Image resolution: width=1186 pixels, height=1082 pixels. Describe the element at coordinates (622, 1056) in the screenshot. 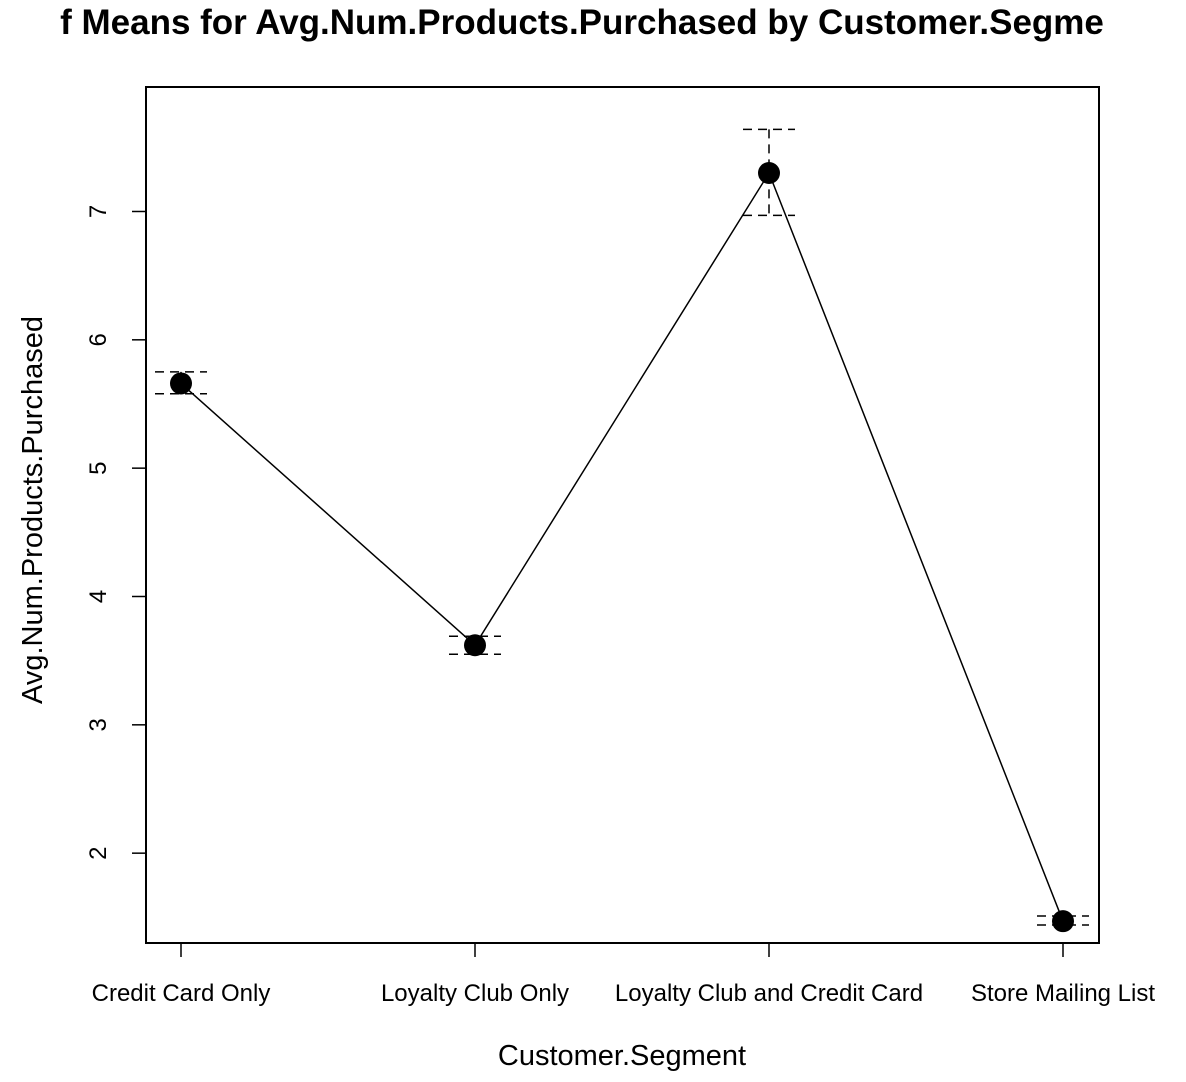

I see `x-axis-label: Customer.Segment` at that location.